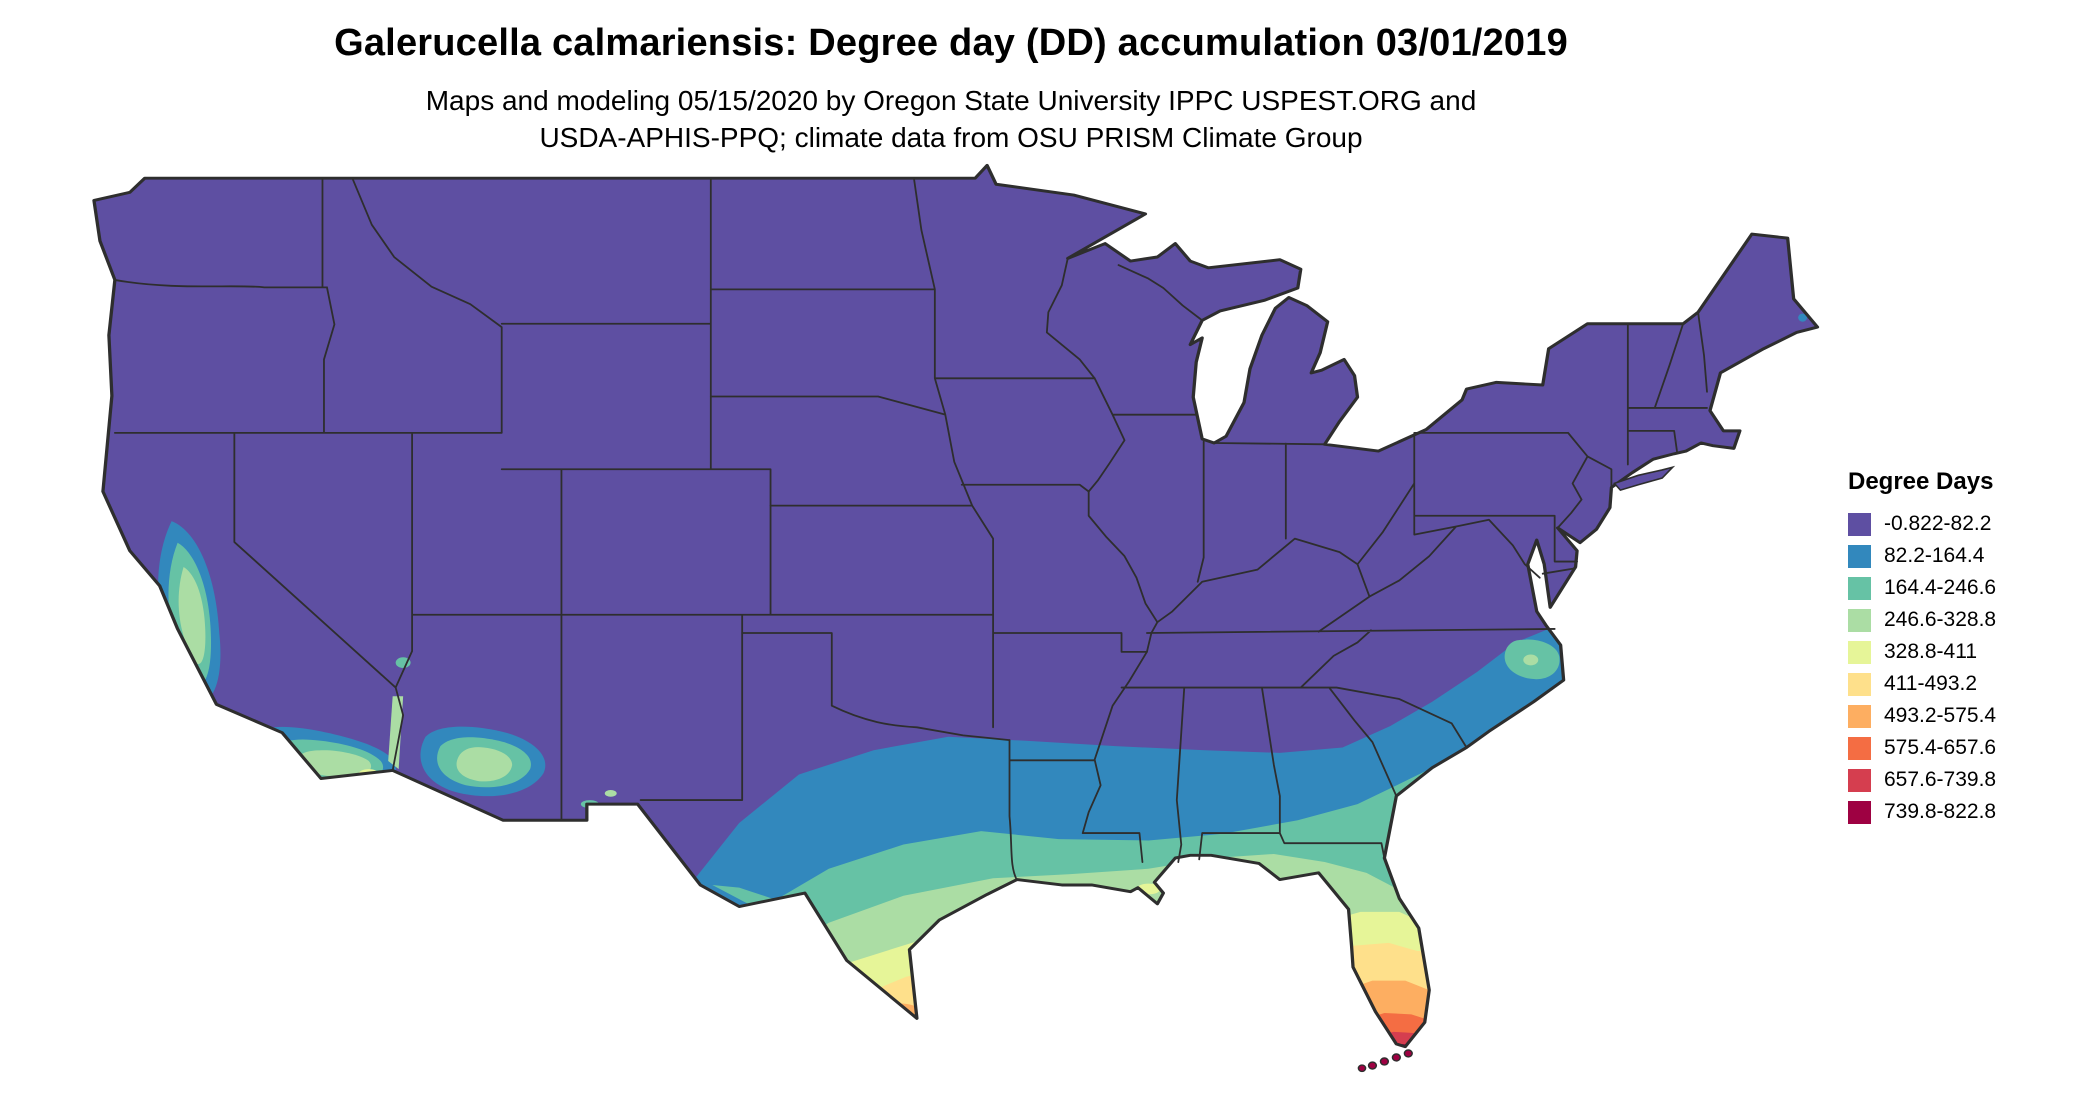  I want to click on legend-label: 493.2-575.4, so click(1940, 715).